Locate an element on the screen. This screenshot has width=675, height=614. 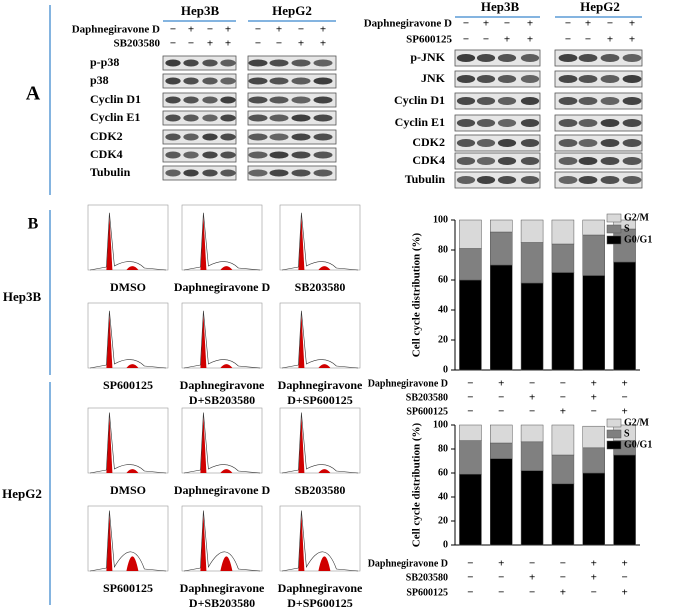
treatment-label: SB203580 is located at coordinates (427, 397).